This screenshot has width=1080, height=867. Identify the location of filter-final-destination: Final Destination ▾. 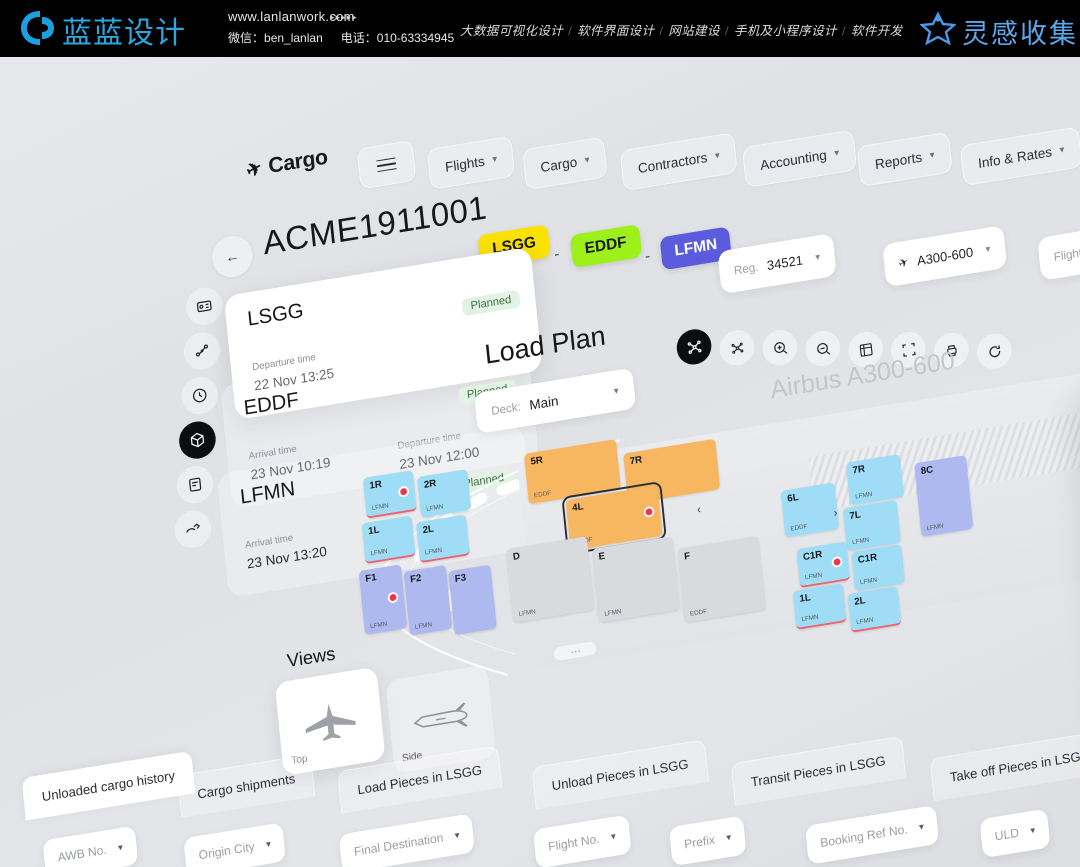
(406, 840).